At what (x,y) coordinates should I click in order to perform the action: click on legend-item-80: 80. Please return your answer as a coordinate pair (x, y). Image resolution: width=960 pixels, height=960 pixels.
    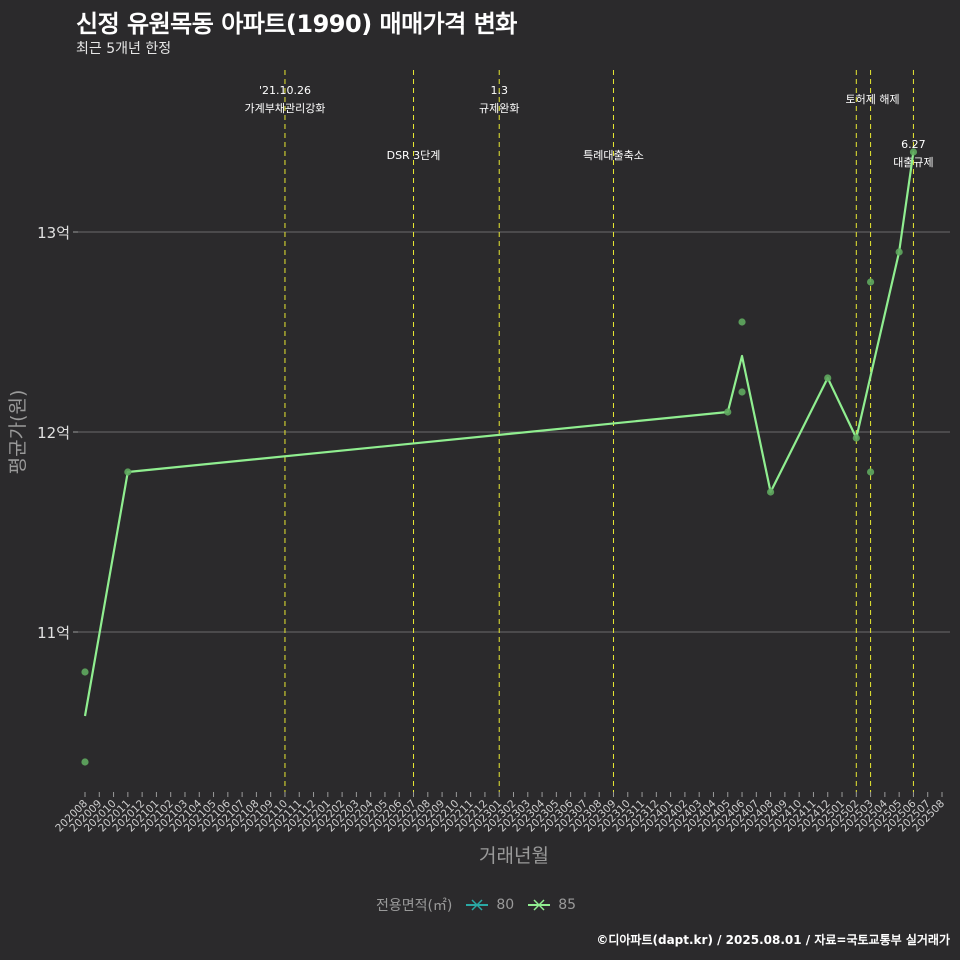
    Looking at the image, I should click on (489, 905).